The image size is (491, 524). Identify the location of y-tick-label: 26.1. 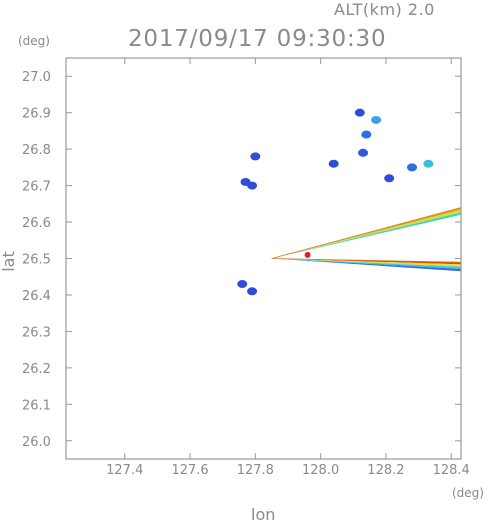
(36, 405).